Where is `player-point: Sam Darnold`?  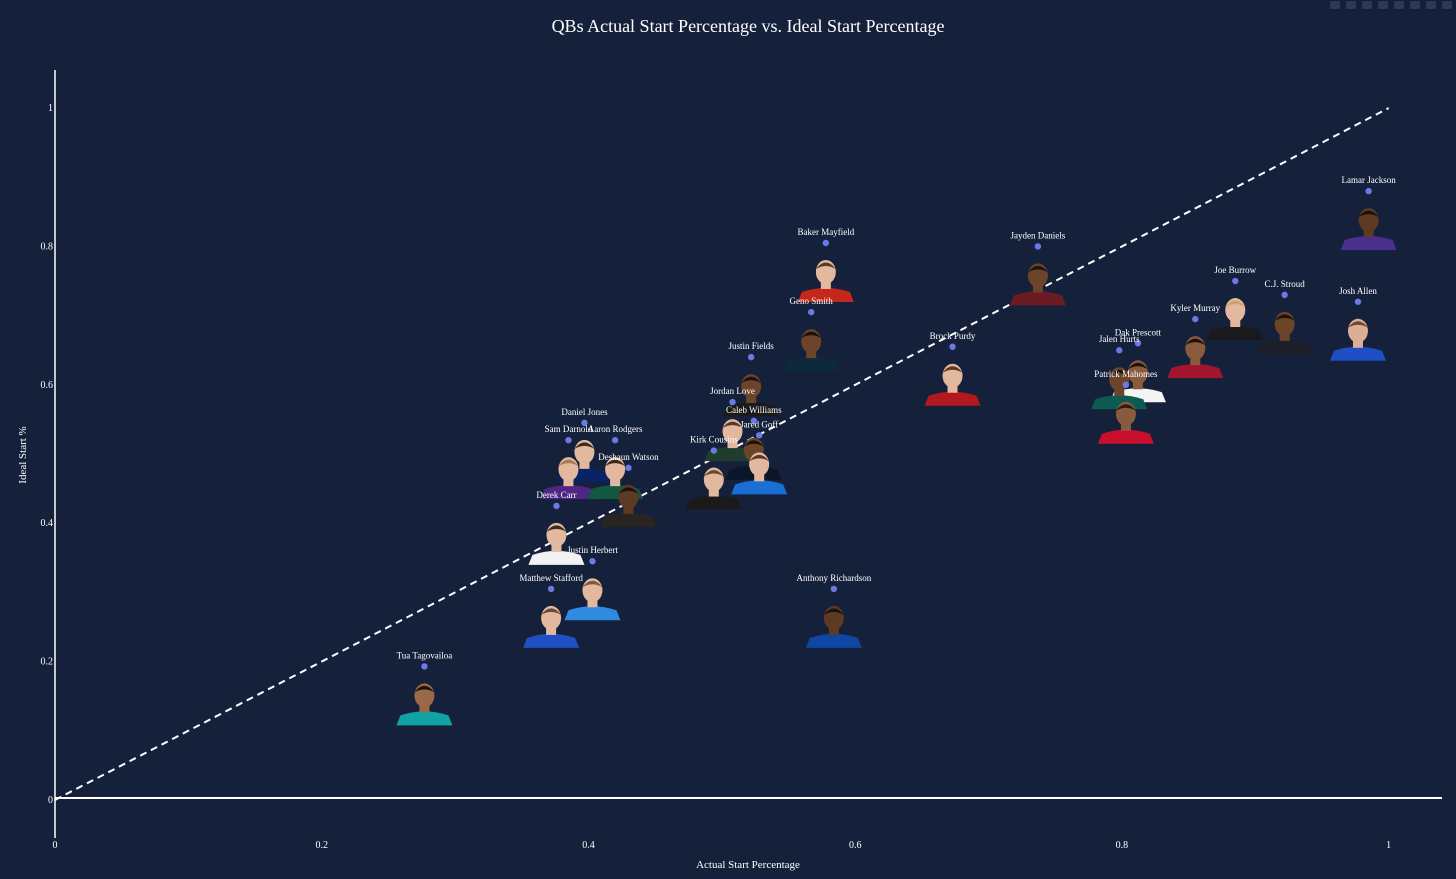
player-point: Sam Darnold is located at coordinates (568, 462).